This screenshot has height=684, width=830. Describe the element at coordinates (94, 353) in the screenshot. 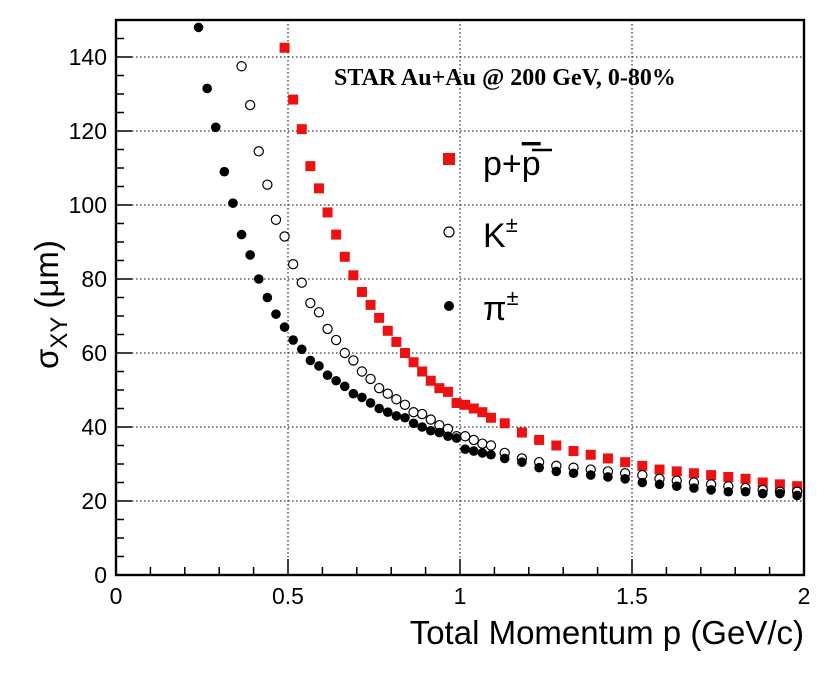

I see `y-tick-label-3: 60` at that location.